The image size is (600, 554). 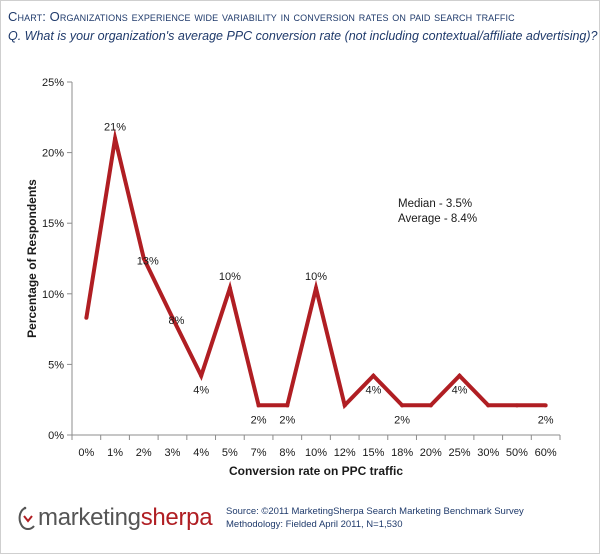 I want to click on x-tick-label: 5%, so click(x=230, y=453).